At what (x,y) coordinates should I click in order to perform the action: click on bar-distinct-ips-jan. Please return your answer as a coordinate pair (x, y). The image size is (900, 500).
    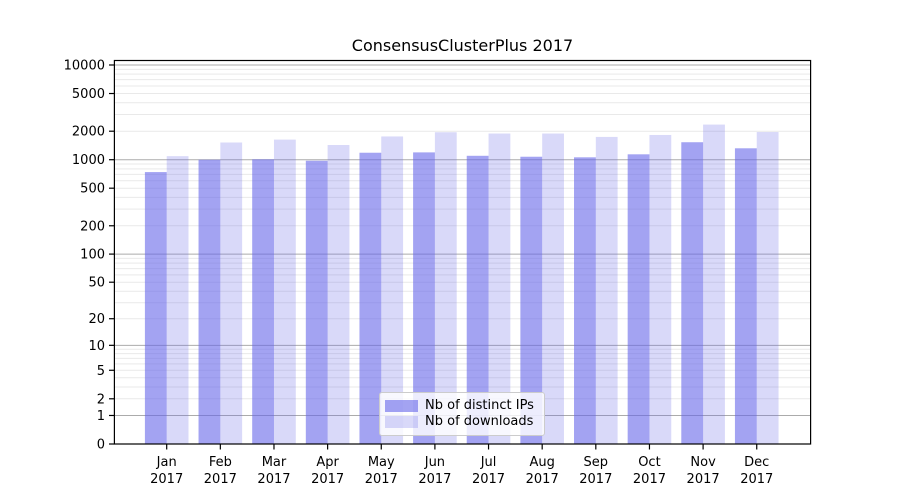
    Looking at the image, I should click on (155, 308).